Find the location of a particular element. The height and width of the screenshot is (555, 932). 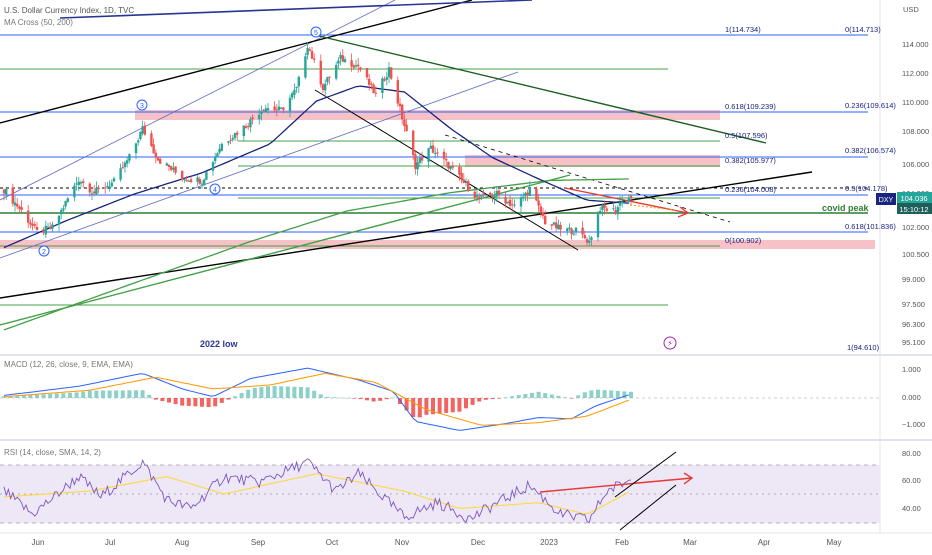

rsi-red-divergence-line is located at coordinates (616, 485).